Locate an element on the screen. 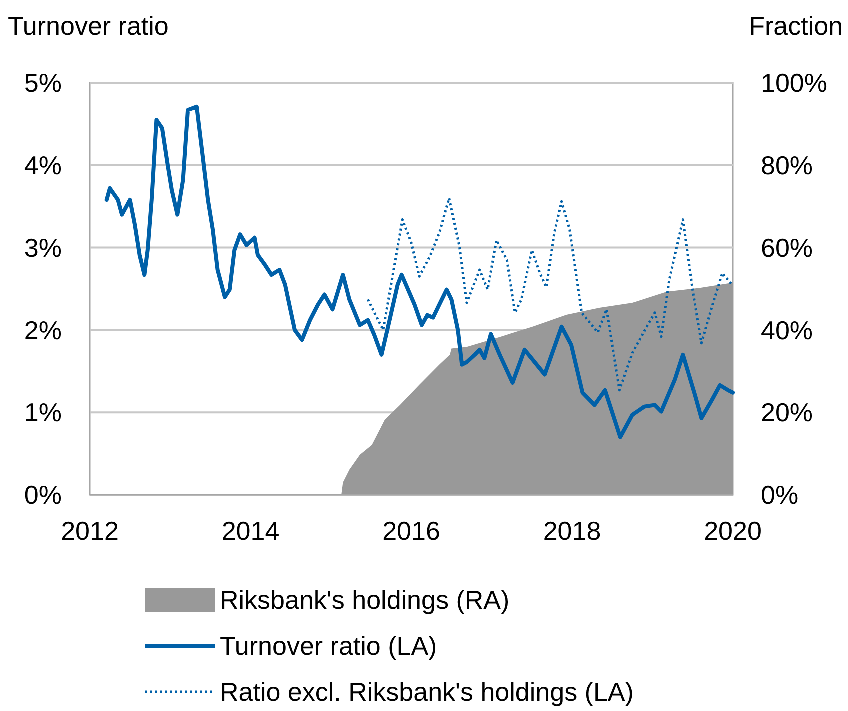  y-tick-label: 2% is located at coordinates (43, 330).